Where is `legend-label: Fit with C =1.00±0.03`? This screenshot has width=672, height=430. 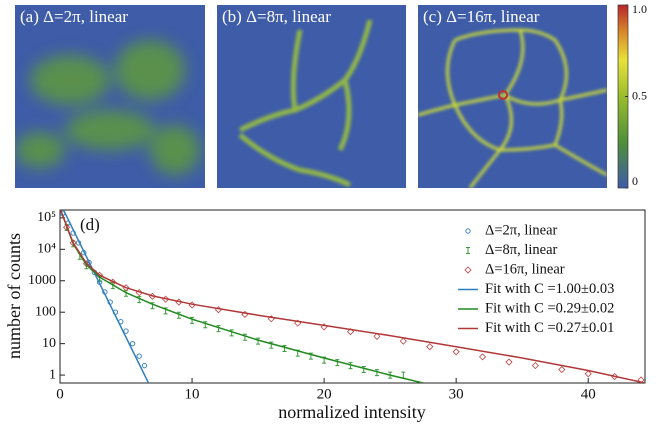 legend-label: Fit with C =1.00±0.03 is located at coordinates (549, 289).